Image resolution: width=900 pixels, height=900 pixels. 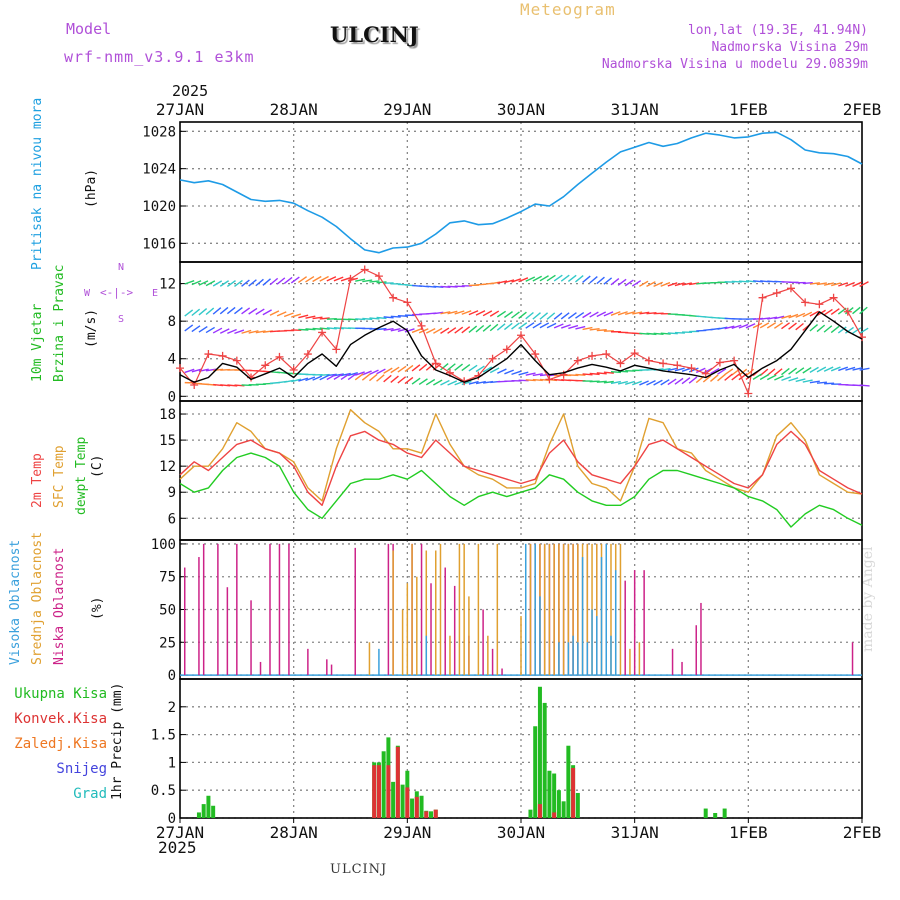 What do you see at coordinates (359, 869) in the screenshot?
I see `footer-station: ULCINJ` at bounding box center [359, 869].